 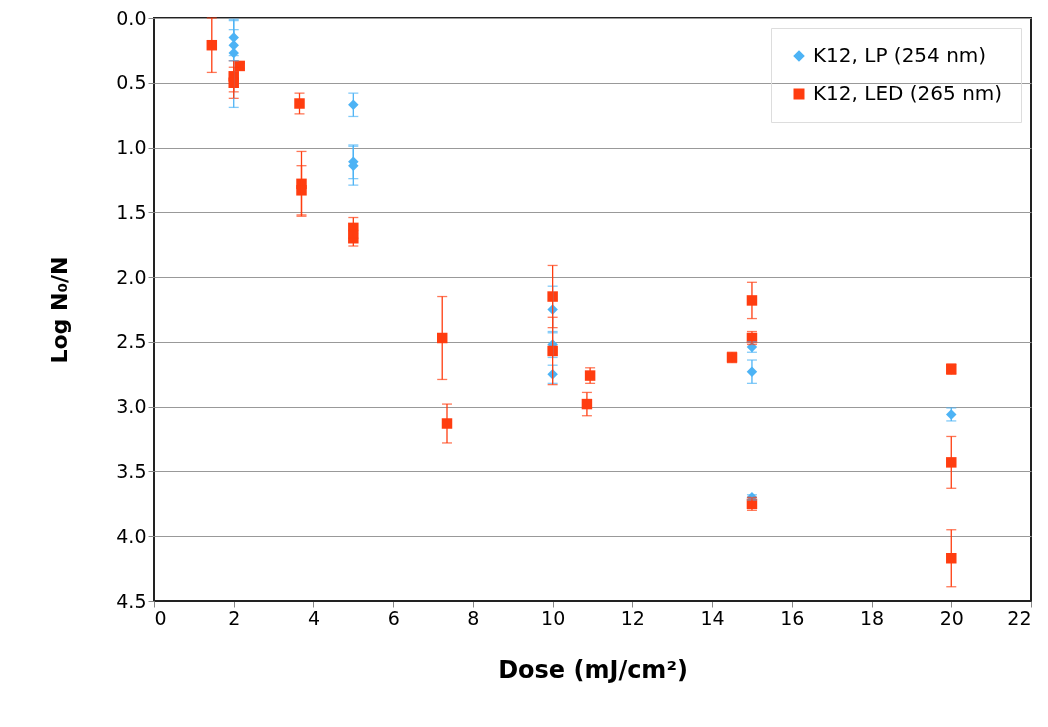 What do you see at coordinates (951, 617) in the screenshot?
I see `x-tick-label: 20` at bounding box center [951, 617].